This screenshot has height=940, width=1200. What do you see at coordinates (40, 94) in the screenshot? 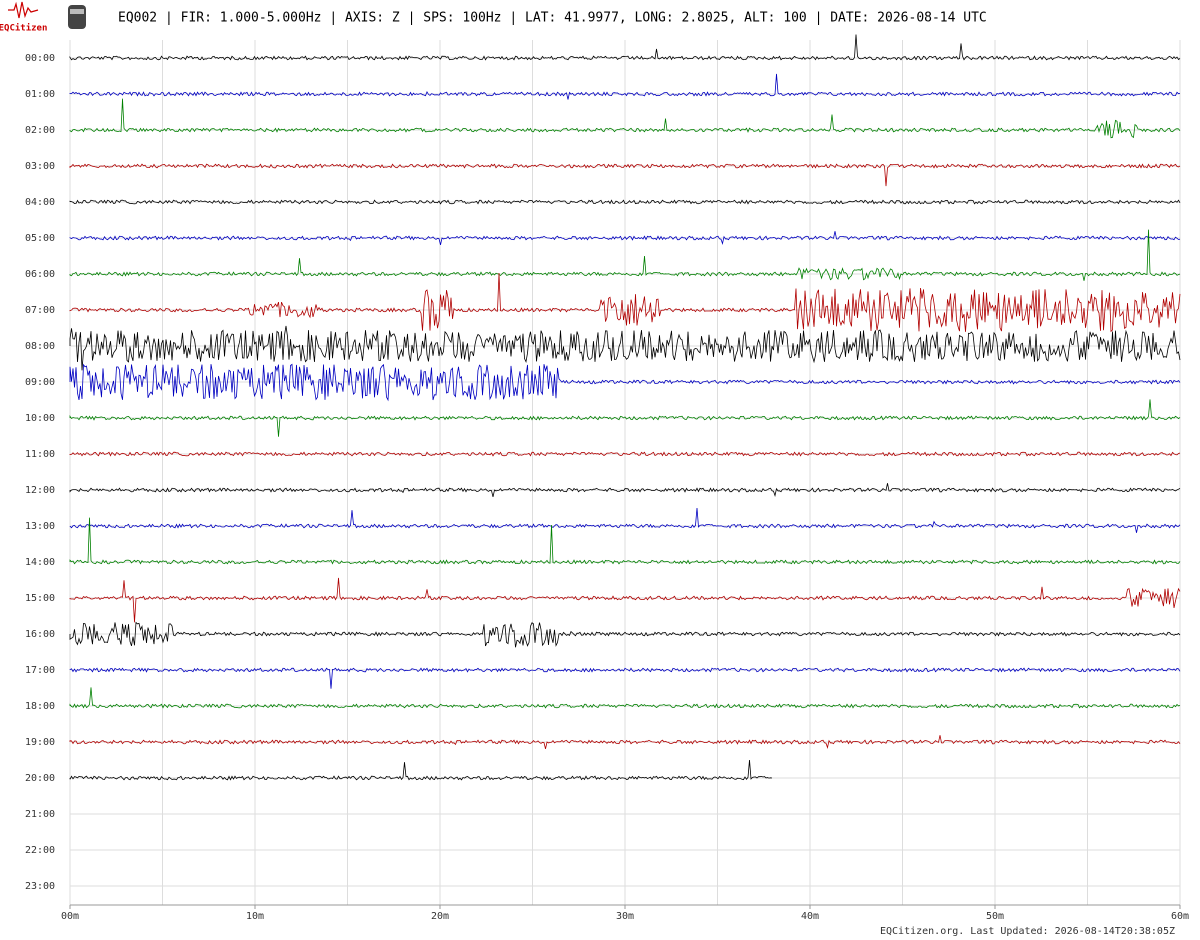
I see `hour-label: 01:00` at bounding box center [40, 94].